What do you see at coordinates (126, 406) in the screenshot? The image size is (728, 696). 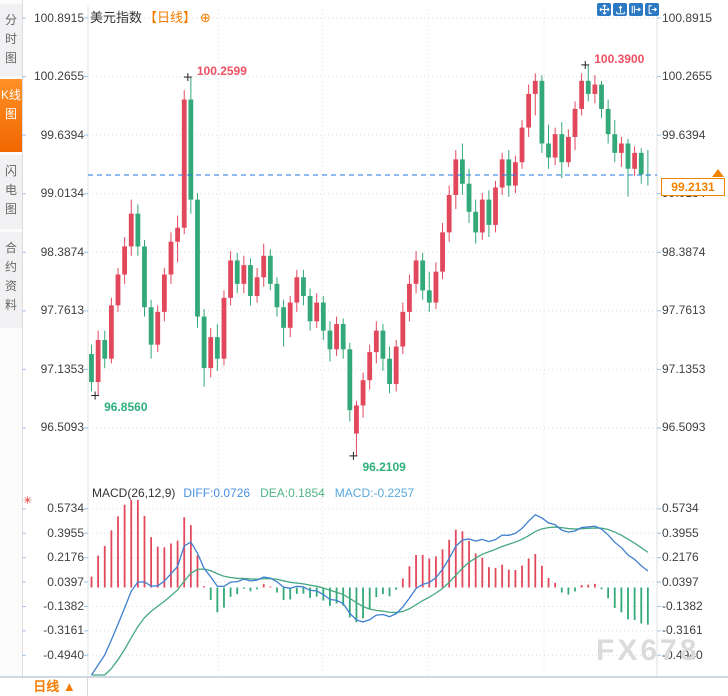 I see `low-price-annotation: 96.8560` at bounding box center [126, 406].